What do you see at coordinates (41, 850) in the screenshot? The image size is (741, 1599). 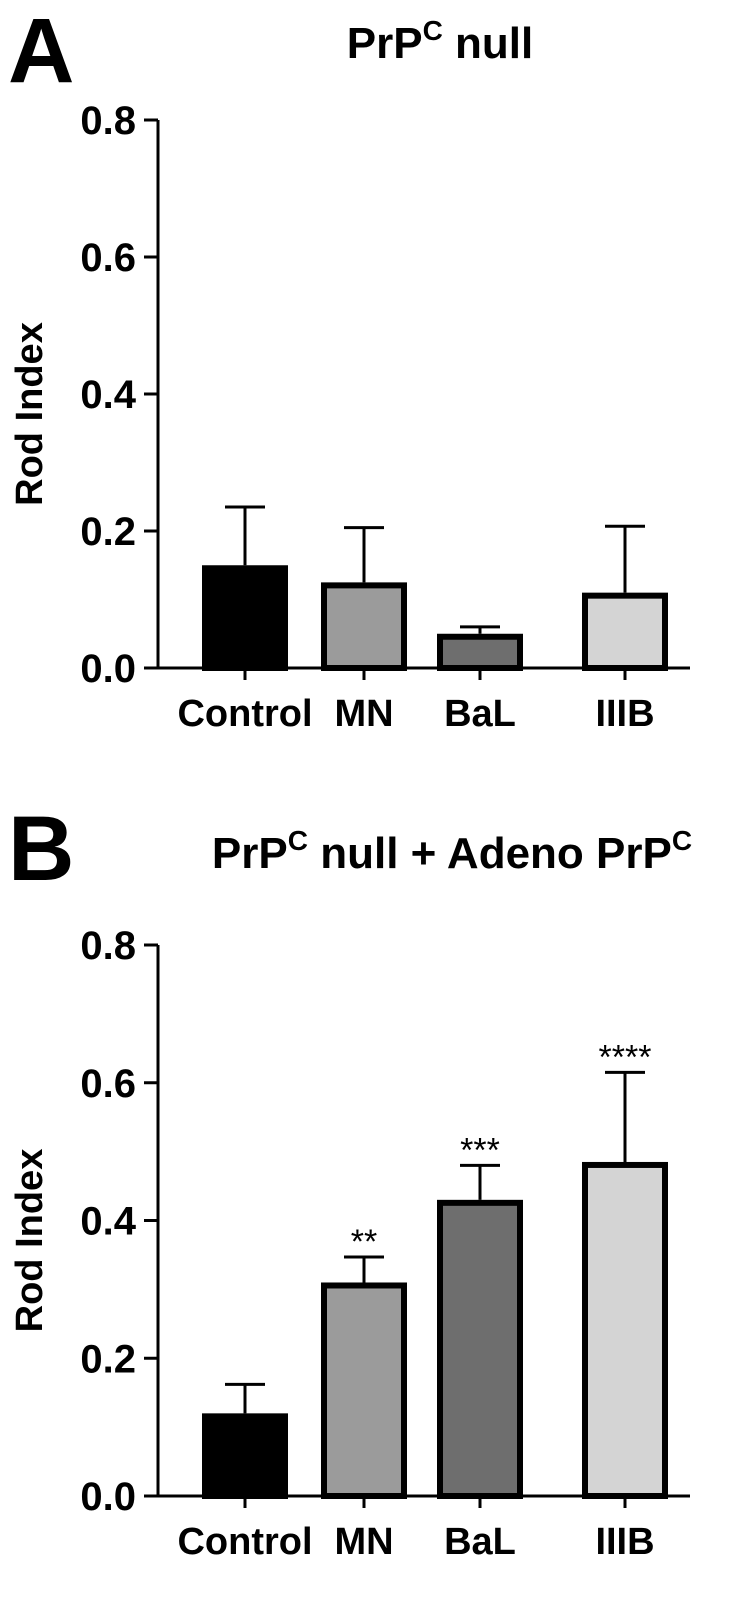 I see `panel-label-b: B` at bounding box center [41, 850].